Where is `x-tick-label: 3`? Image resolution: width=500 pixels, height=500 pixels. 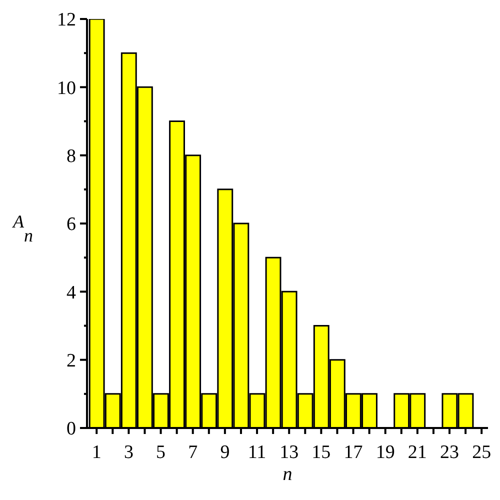 x-tick-label: 3 is located at coordinates (129, 452).